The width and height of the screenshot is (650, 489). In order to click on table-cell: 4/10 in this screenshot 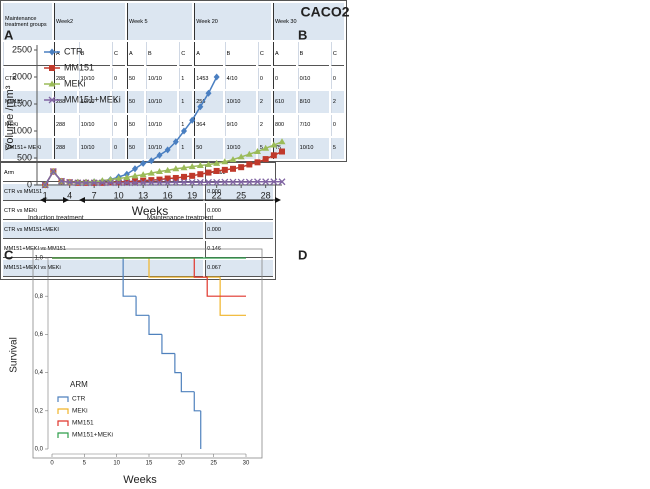, I will do `click(240, 79)`.